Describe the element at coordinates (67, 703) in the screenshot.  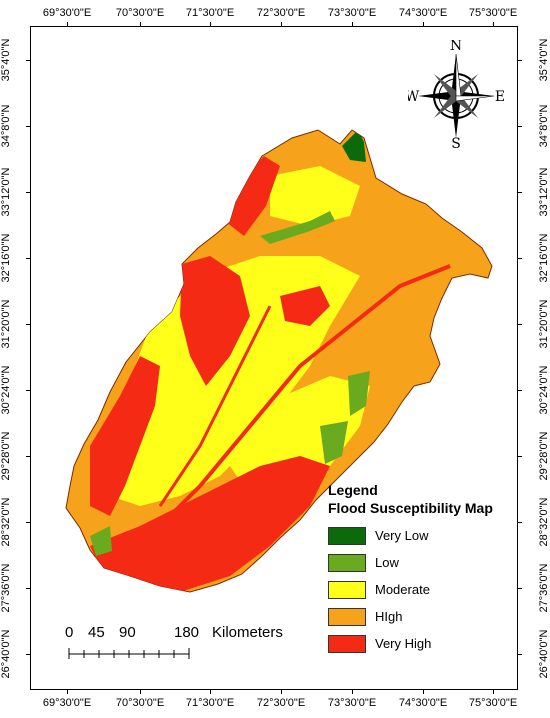
I see `bottom-lon-label: 69°30'0"E` at that location.